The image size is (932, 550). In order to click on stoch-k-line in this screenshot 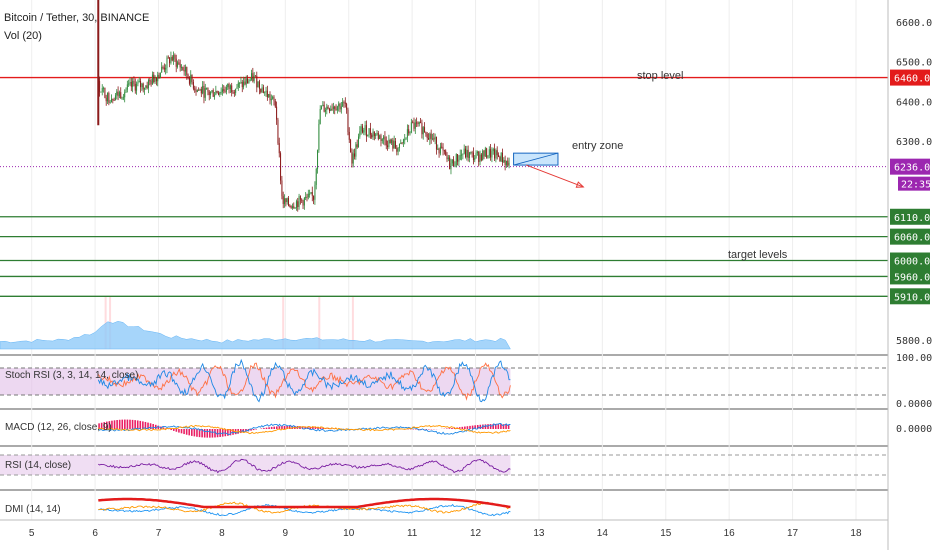, I will do `click(304, 380)`.